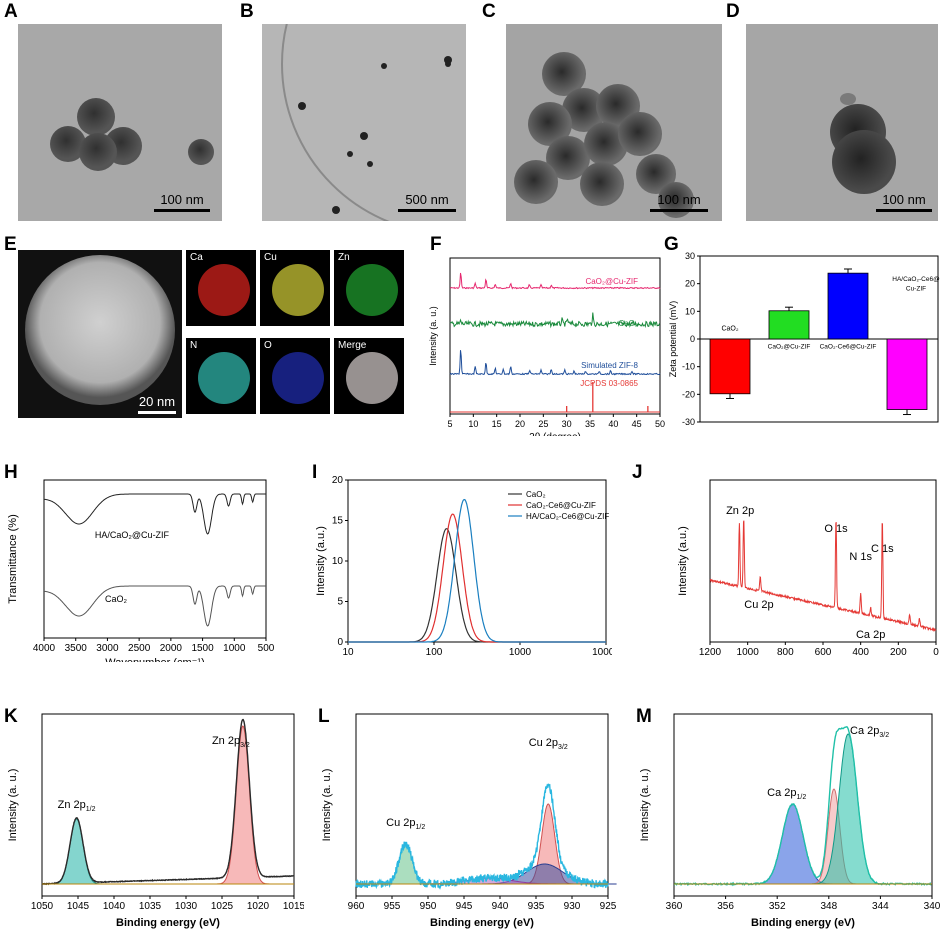 The height and width of the screenshot is (945, 948). Describe the element at coordinates (139, 648) in the screenshot. I see `ftir-x-tick-label: 2500` at that location.